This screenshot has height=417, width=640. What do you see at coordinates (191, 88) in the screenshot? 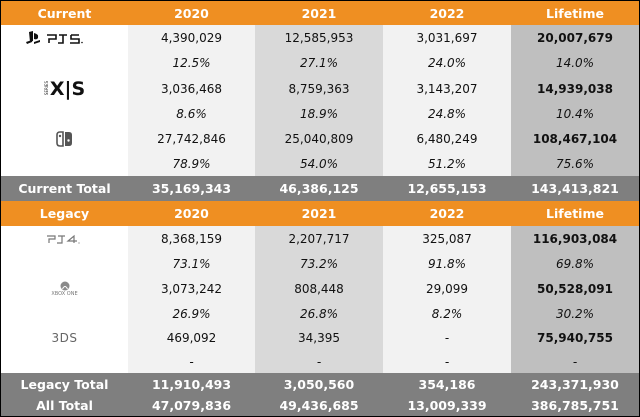
I see `xs-2020-units: 3,036,468` at bounding box center [191, 88].